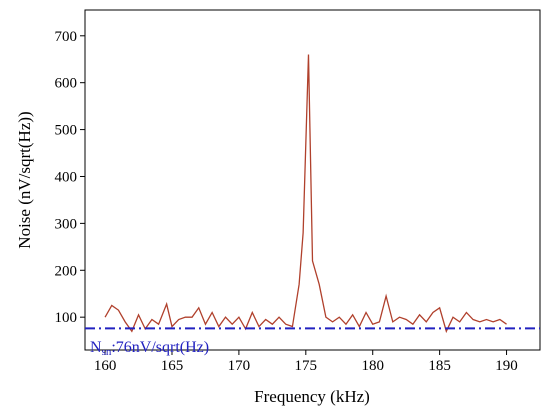  I want to click on annotation-main: N, so click(96, 347).